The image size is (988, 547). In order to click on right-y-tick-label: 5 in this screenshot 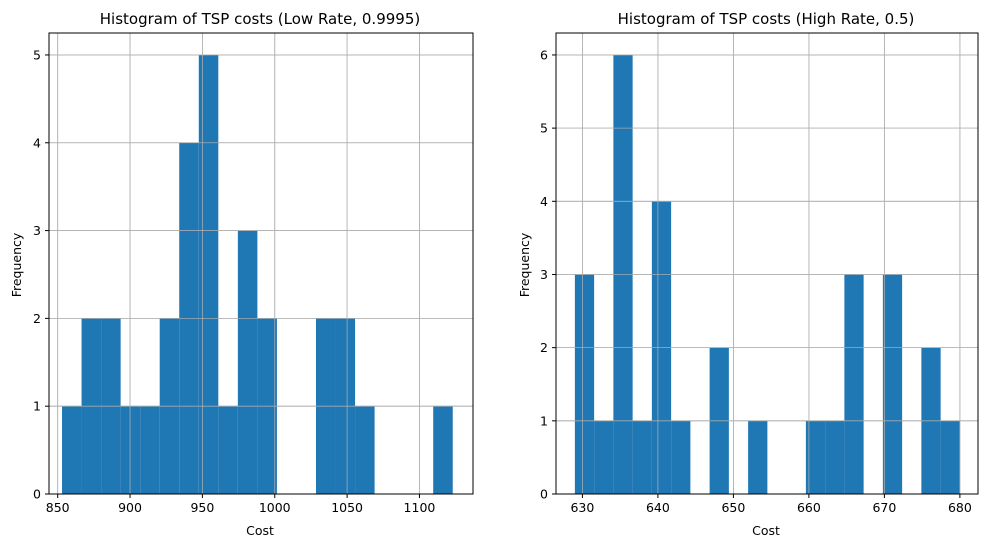, I will do `click(544, 128)`.